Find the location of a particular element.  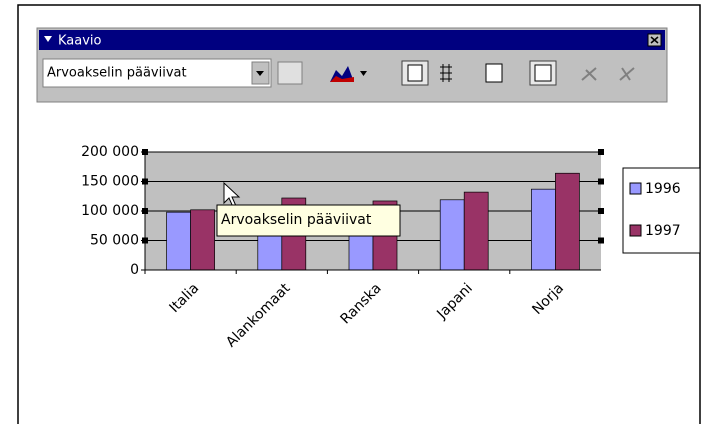

x-tick-label: Alankomaat is located at coordinates (258, 315).